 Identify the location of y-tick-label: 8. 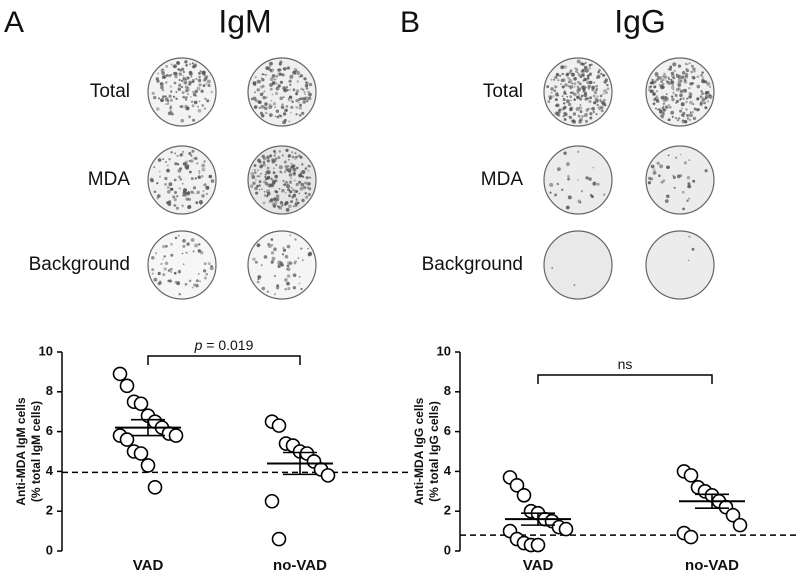
(447, 390).